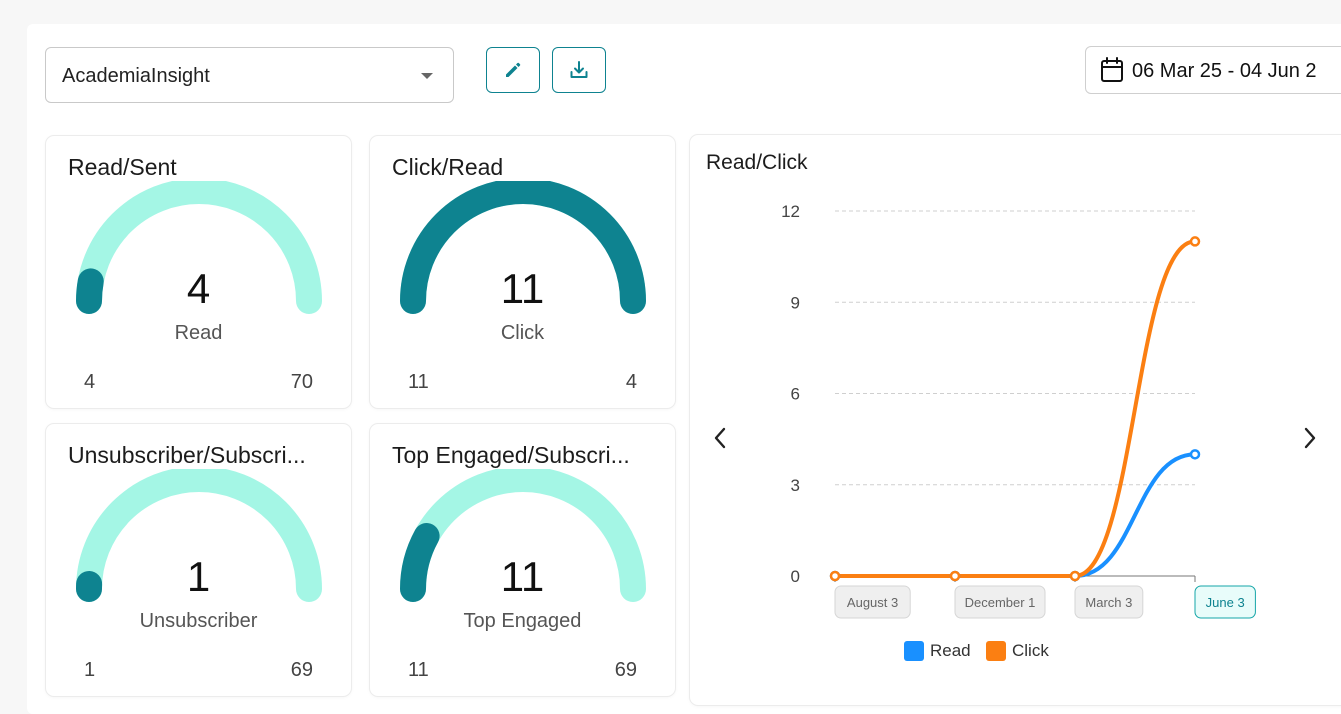 The height and width of the screenshot is (714, 1341). What do you see at coordinates (249, 75) in the screenshot?
I see `account-select: AcademiaInsight` at bounding box center [249, 75].